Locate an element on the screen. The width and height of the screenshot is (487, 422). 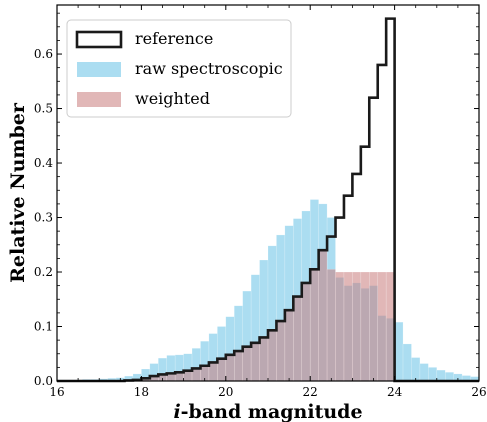
y-tick-label-3: 0.3 is located at coordinates (43, 218).